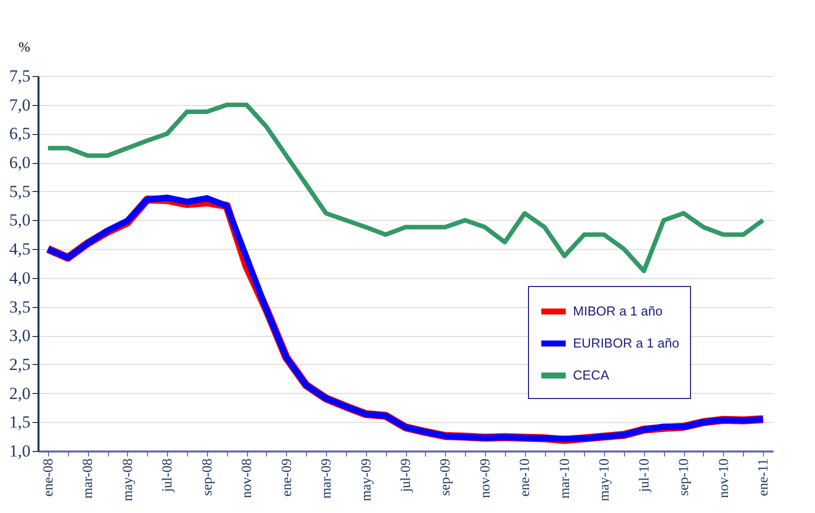 This screenshot has height=513, width=815. I want to click on y-tick-label: 3,5, so click(19, 306).